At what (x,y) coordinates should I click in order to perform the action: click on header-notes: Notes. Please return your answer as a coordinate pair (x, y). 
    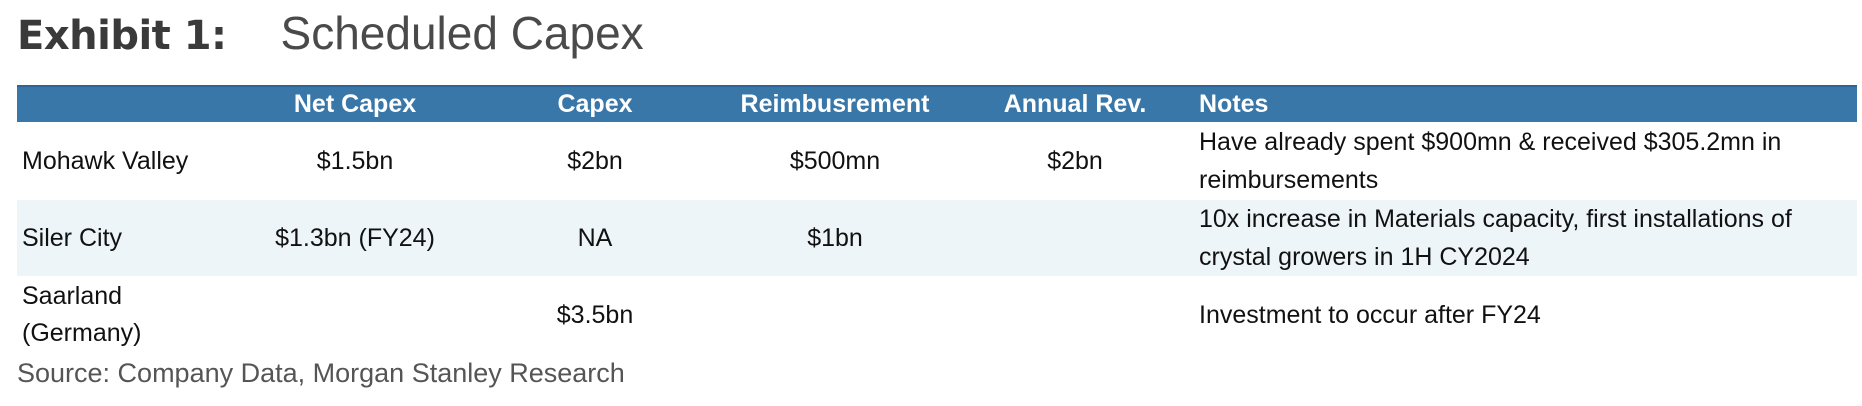
    Looking at the image, I should click on (1526, 103).